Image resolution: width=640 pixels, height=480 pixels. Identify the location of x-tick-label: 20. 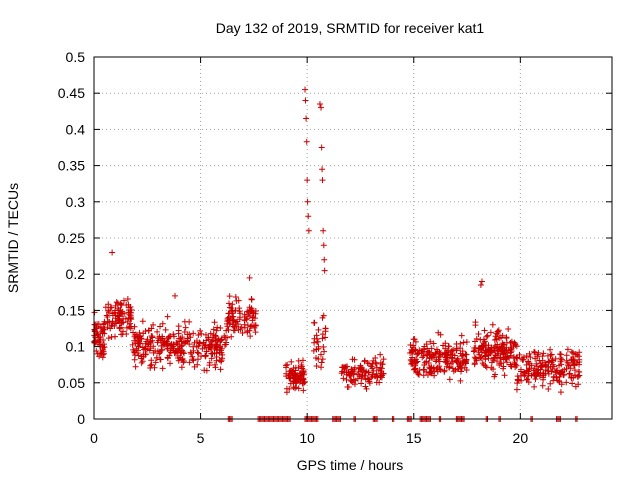
(521, 438).